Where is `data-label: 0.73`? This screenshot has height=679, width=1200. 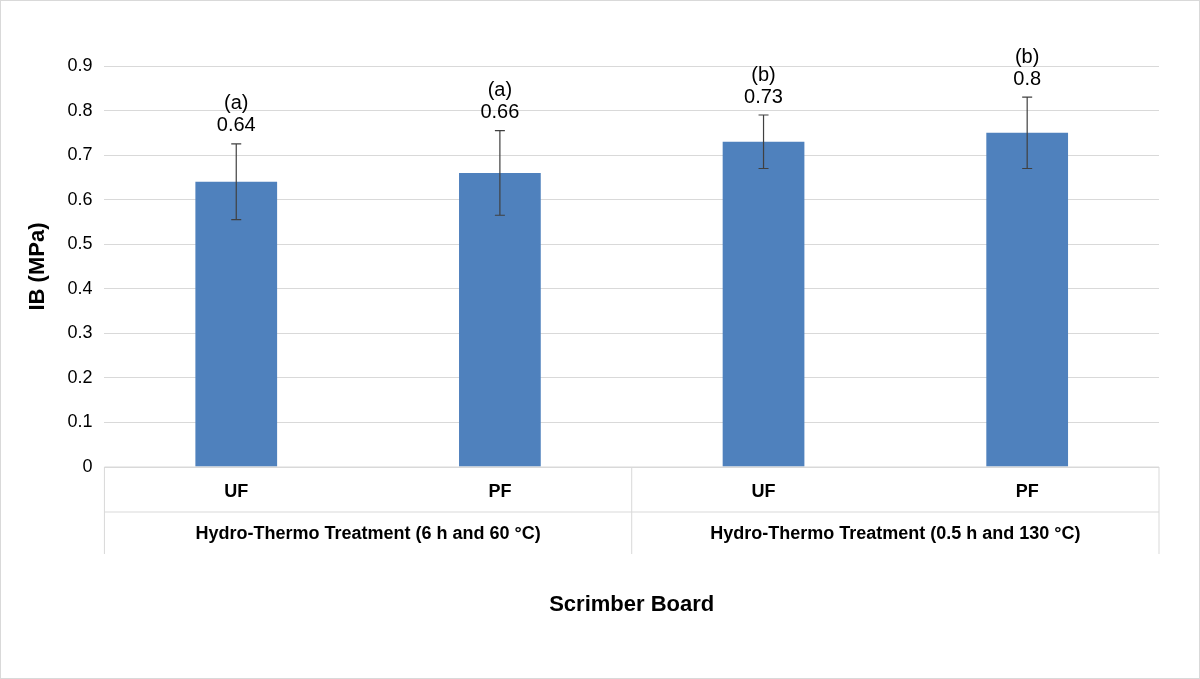 data-label: 0.73 is located at coordinates (763, 95).